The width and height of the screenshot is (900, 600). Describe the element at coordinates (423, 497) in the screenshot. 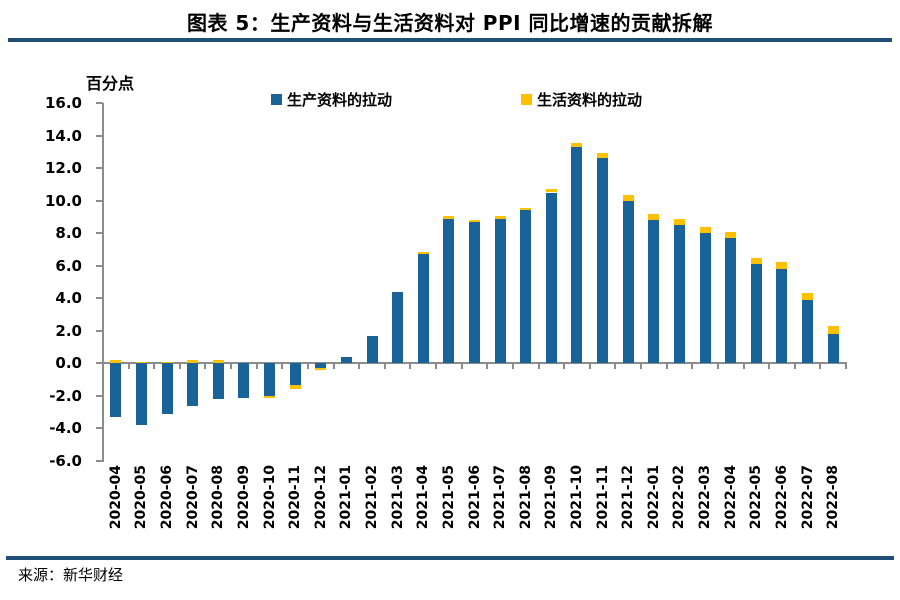

I see `x-tick-label: 2021-04` at that location.